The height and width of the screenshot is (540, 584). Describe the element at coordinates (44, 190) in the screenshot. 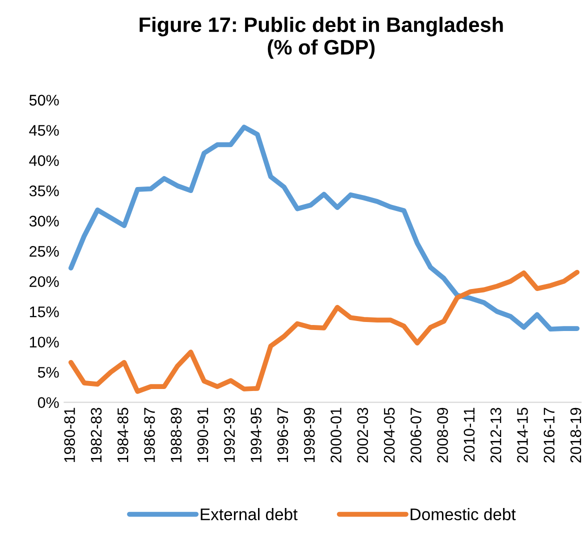

I see `y-tick-label: 35%` at that location.